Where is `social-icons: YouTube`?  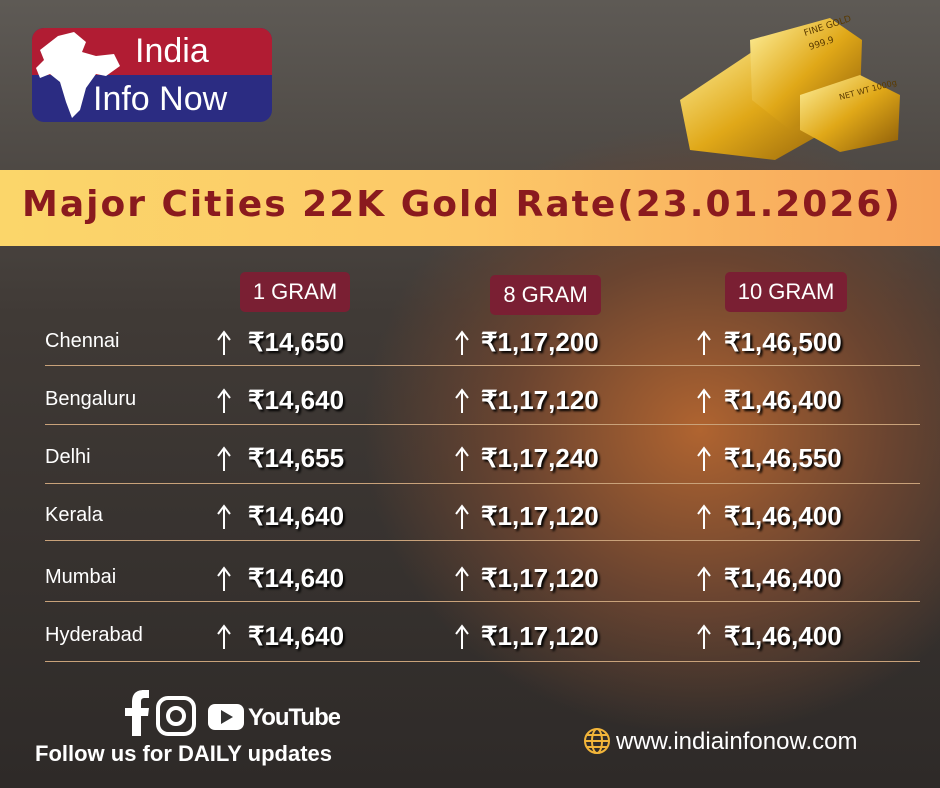 social-icons: YouTube is located at coordinates (232, 713).